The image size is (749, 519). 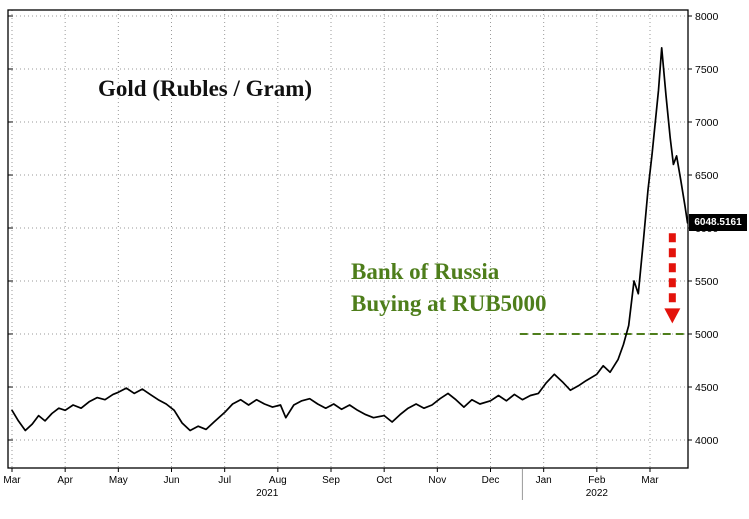 I want to click on x-axis-month-label: Dec, so click(x=491, y=480).